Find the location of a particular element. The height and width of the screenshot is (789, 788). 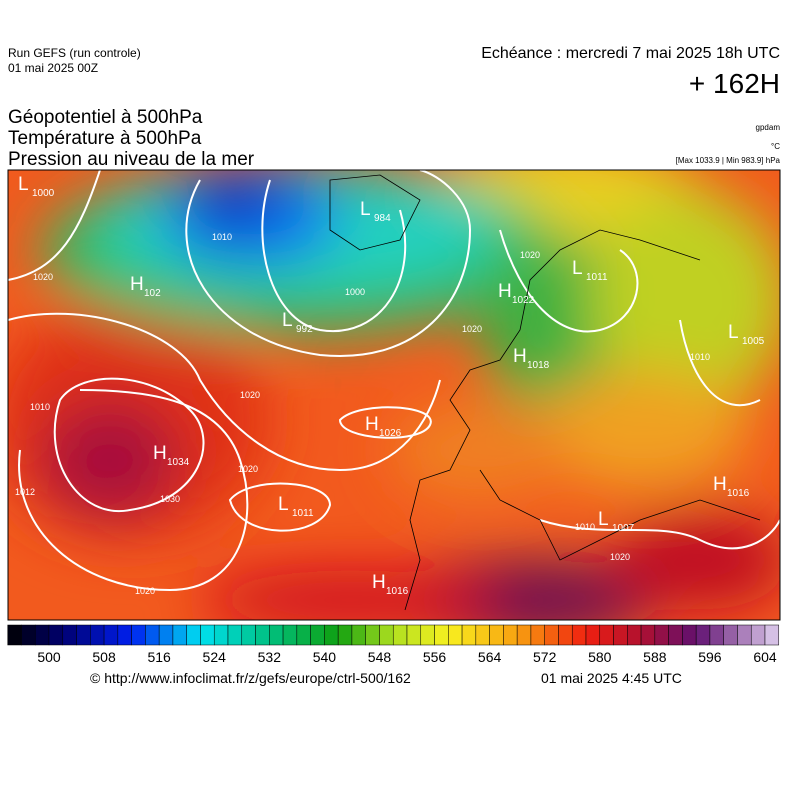

center-value: 984 is located at coordinates (382, 218).